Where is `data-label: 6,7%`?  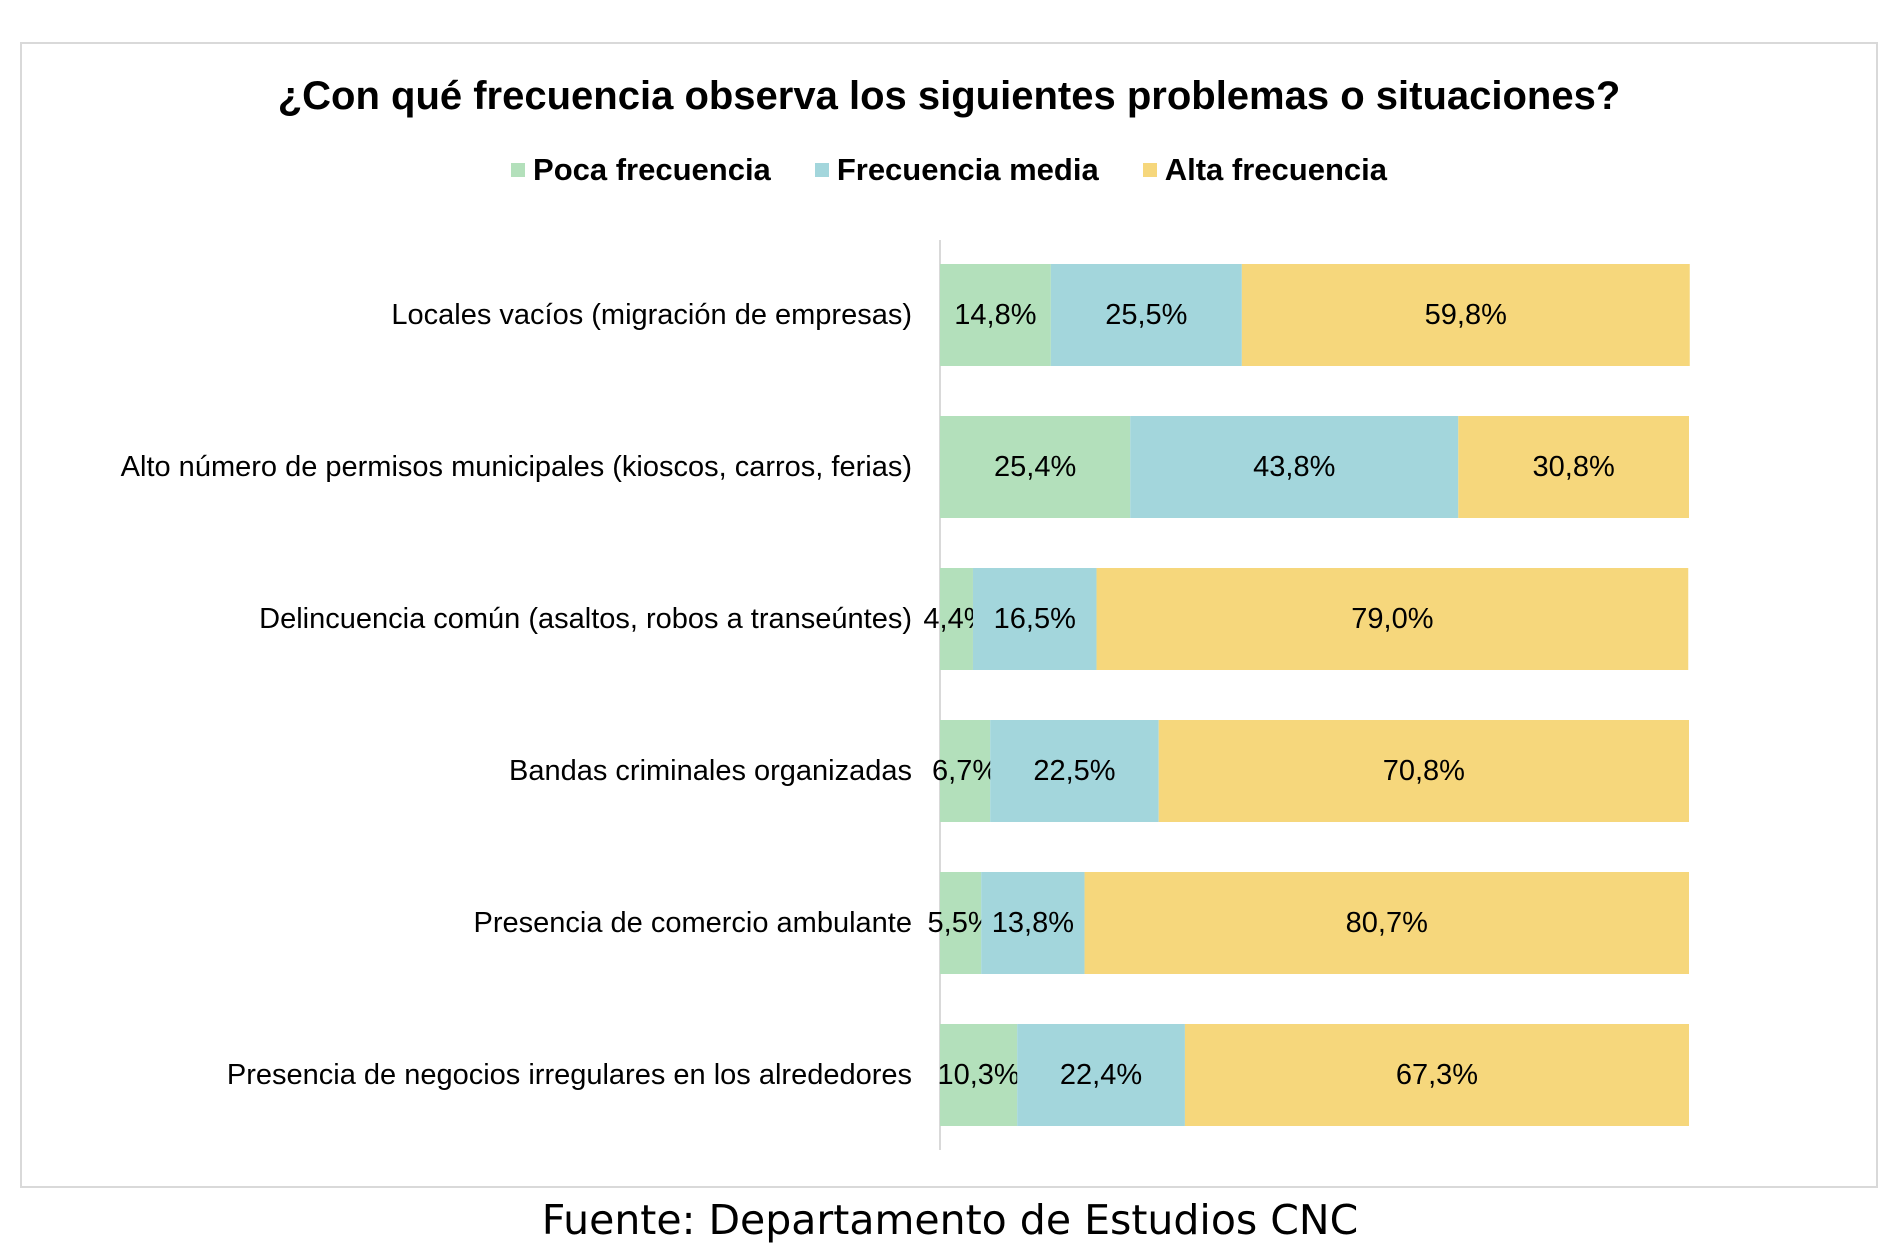 data-label: 6,7% is located at coordinates (965, 771).